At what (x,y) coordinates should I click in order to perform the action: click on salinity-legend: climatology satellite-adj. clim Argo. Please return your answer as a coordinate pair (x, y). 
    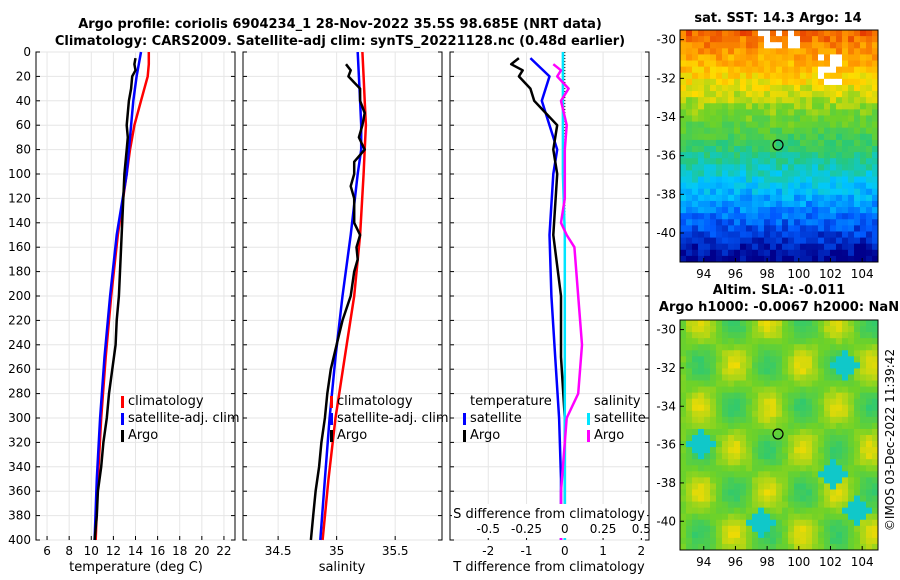
    Looking at the image, I should click on (389, 418).